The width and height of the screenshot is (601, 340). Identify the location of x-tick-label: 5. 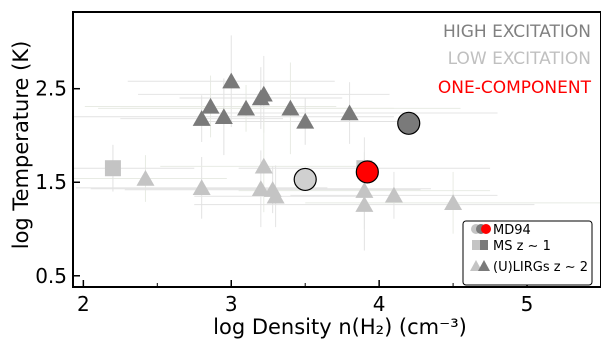
(527, 304).